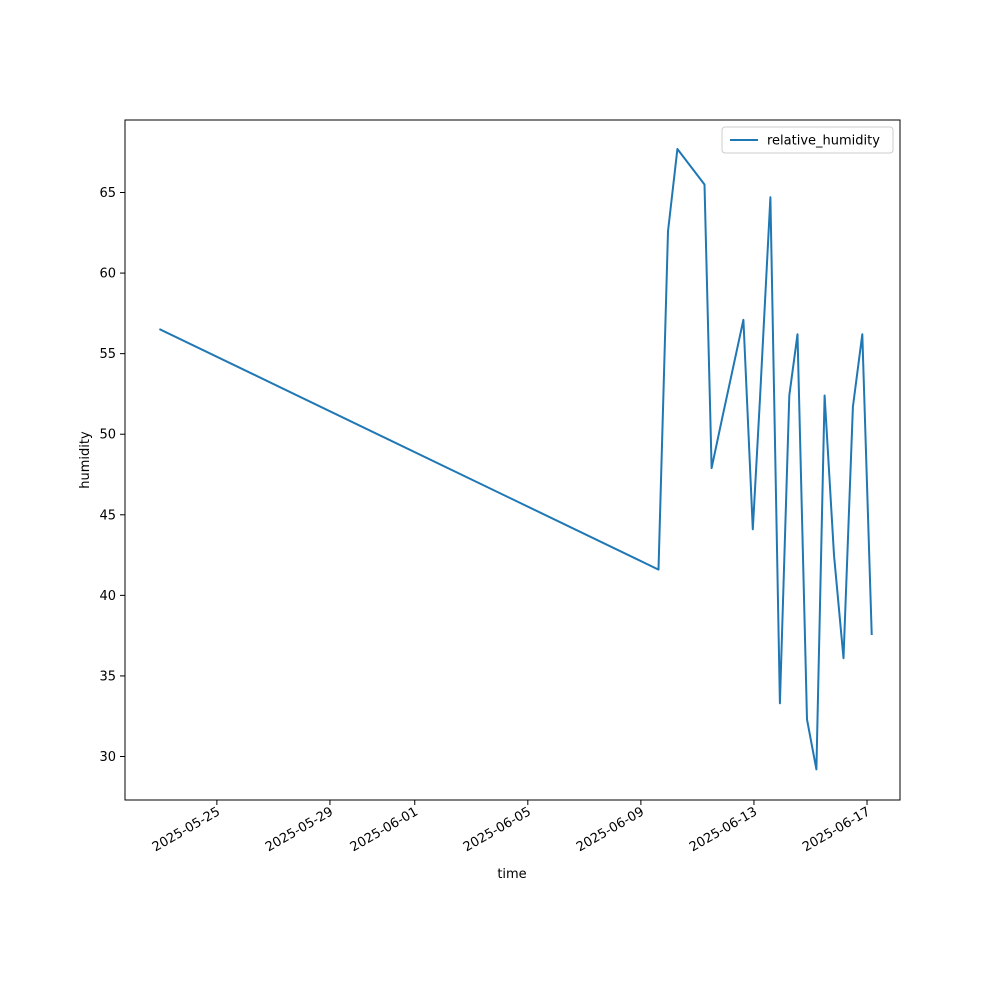  What do you see at coordinates (511, 874) in the screenshot?
I see `x-axis-label: time` at bounding box center [511, 874].